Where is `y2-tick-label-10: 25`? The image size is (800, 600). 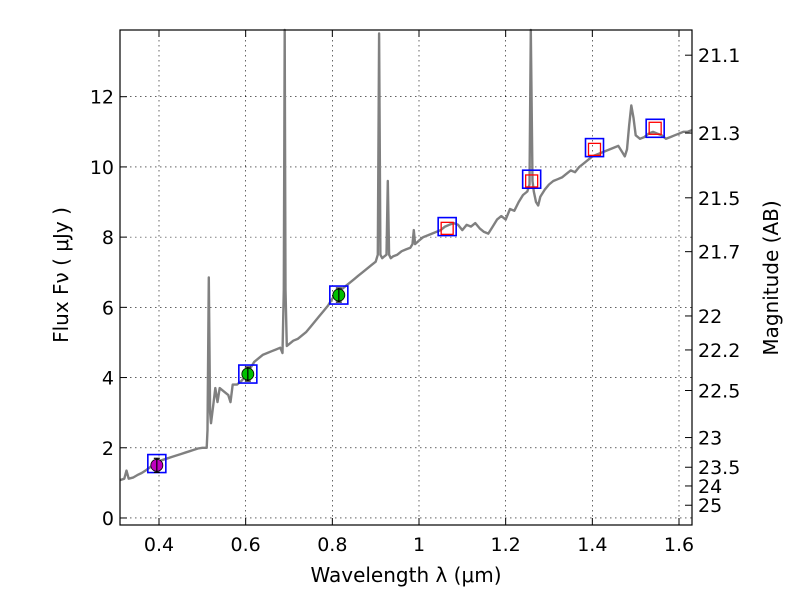
y2-tick-label-10: 25 is located at coordinates (710, 506).